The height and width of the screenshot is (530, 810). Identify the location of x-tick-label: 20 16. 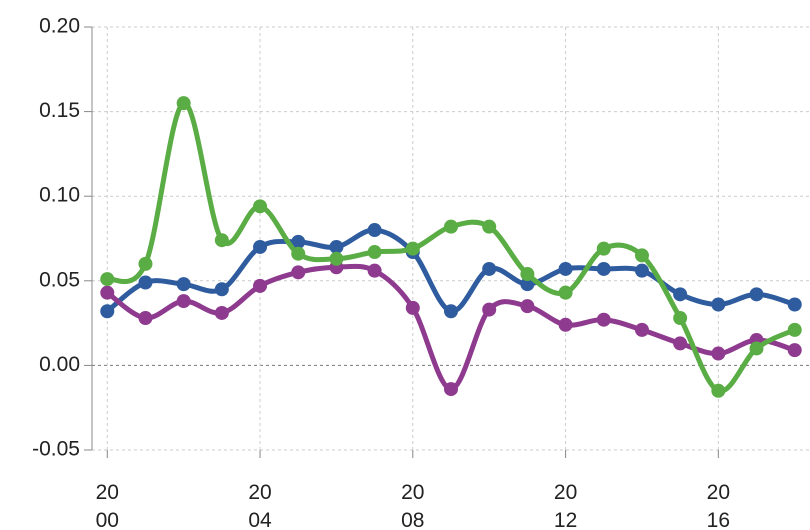
(718, 505).